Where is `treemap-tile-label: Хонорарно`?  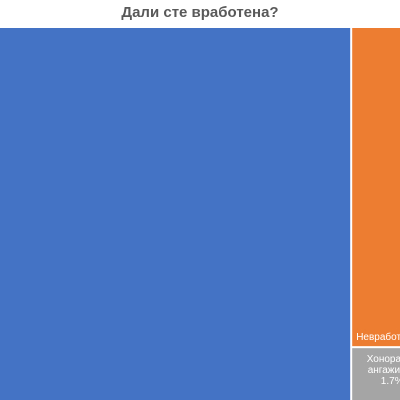 treemap-tile-label: Хонорарно is located at coordinates (383, 359).